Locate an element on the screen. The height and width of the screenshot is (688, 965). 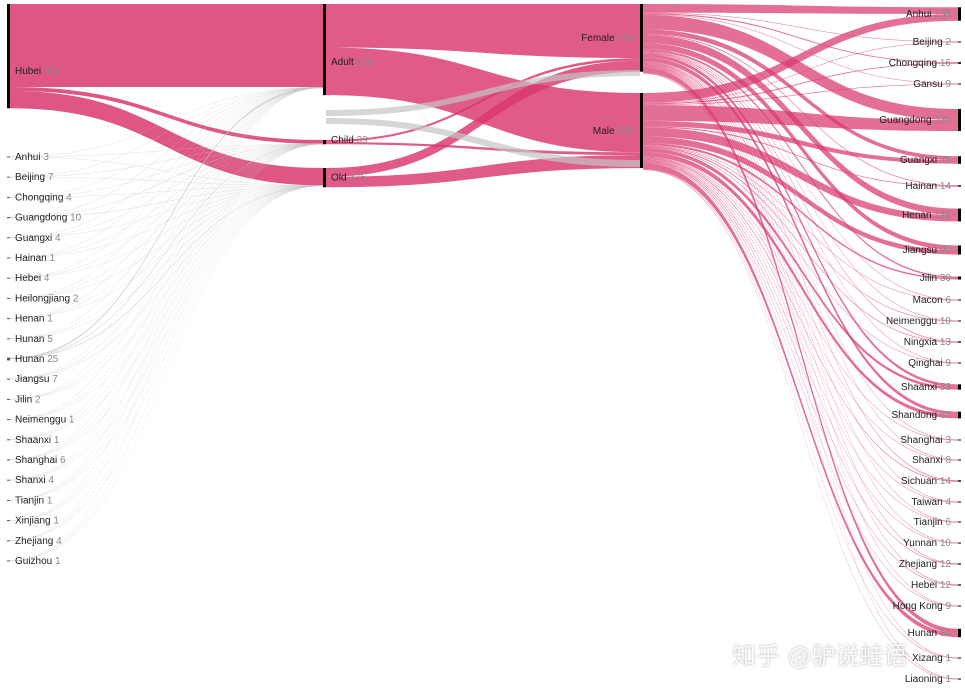
node-dest-jiangsu is located at coordinates (959, 250).